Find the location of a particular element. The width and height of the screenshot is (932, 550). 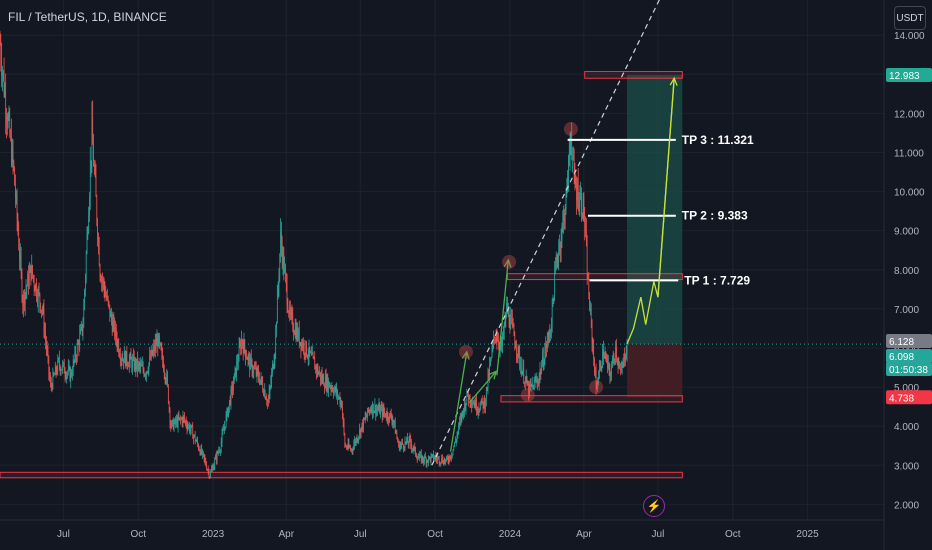

price-label-text-stop: 4.738 is located at coordinates (901, 398).